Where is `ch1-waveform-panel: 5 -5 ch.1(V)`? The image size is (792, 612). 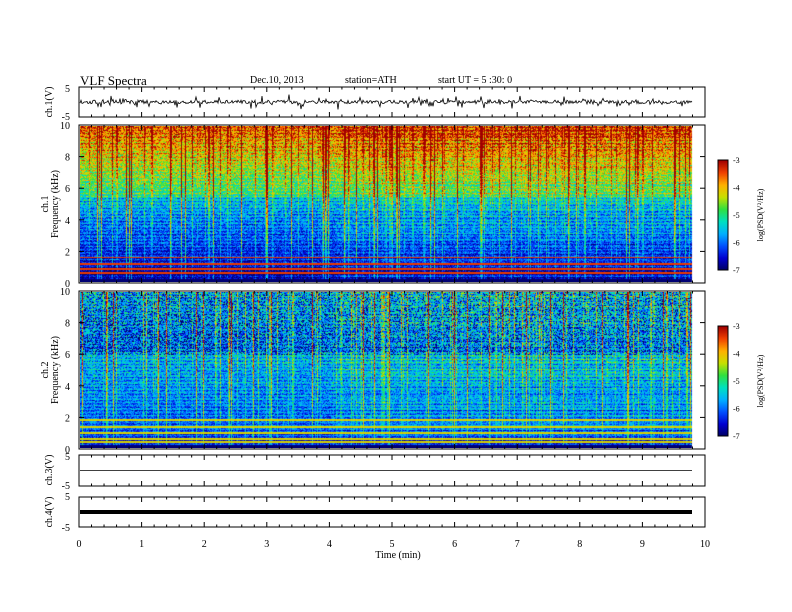 ch1-waveform-panel: 5 -5 ch.1(V) is located at coordinates (375, 103).